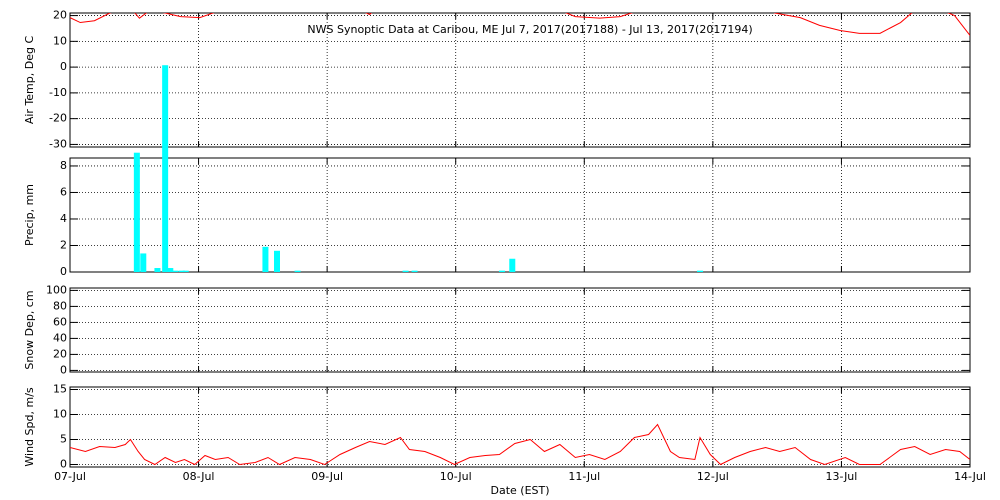 The image size is (1000, 500). What do you see at coordinates (56, 289) in the screenshot?
I see `y-tick-label: 100` at bounding box center [56, 289].